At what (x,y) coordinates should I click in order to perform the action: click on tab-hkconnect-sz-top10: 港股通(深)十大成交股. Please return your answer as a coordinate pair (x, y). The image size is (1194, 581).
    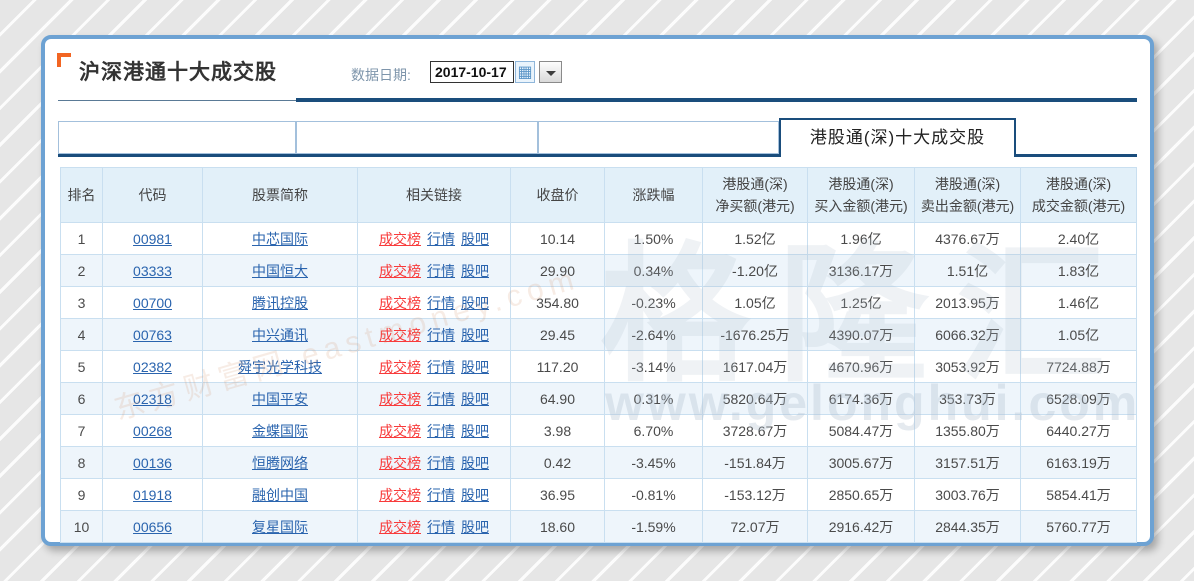
    Looking at the image, I should click on (897, 137).